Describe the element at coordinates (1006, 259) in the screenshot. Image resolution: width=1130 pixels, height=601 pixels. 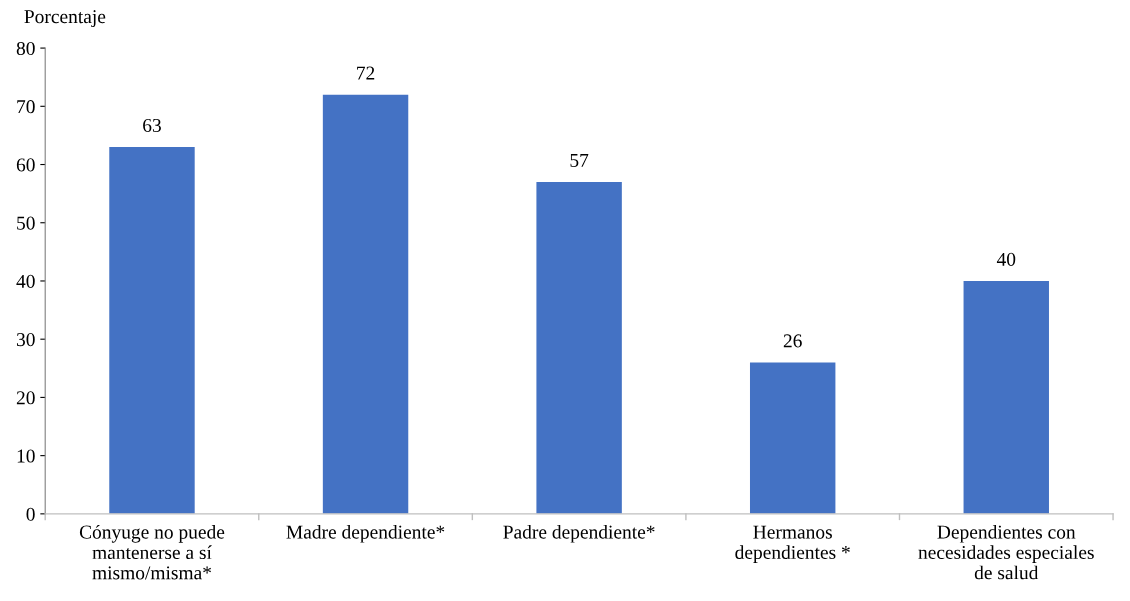
I see `data-label: 40` at that location.